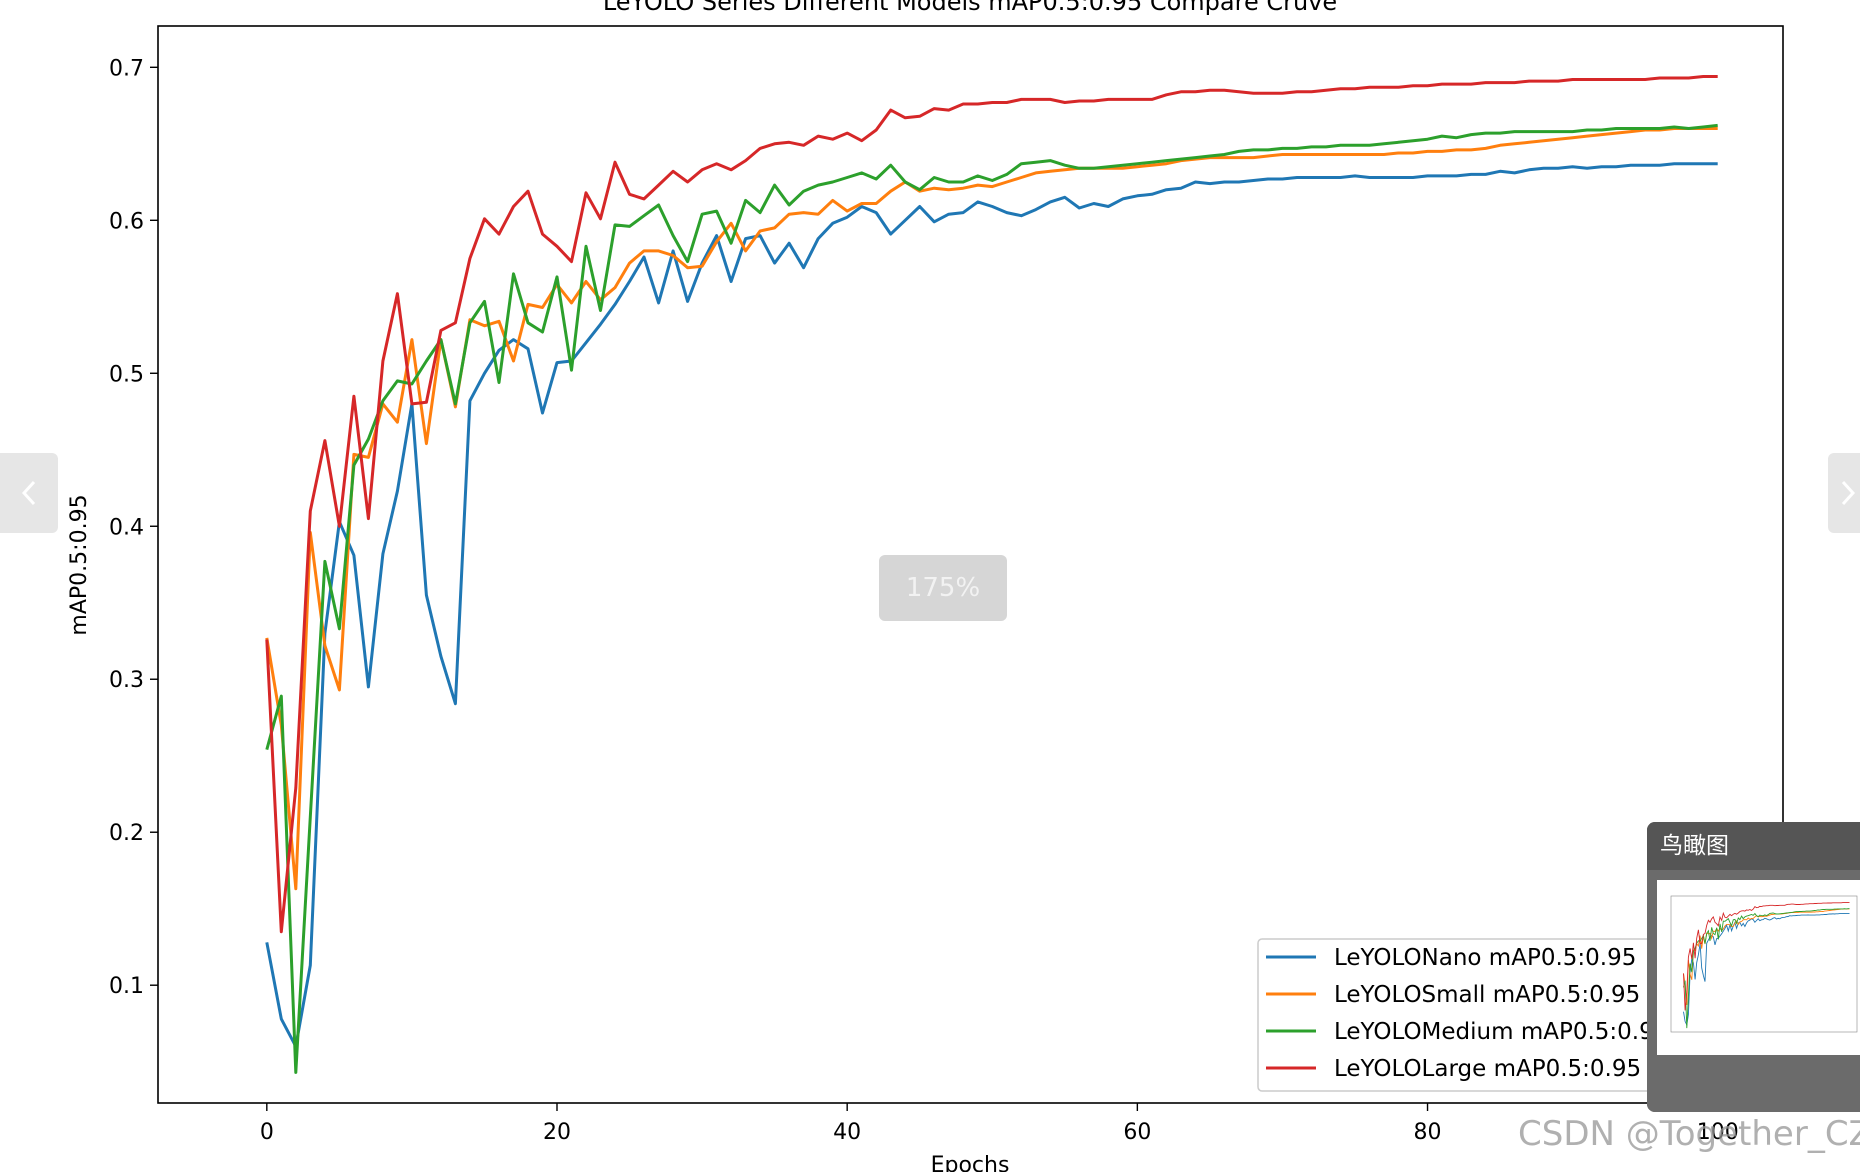 The height and width of the screenshot is (1172, 1860). I want to click on birdseye-thumbnail, so click(1758, 967).